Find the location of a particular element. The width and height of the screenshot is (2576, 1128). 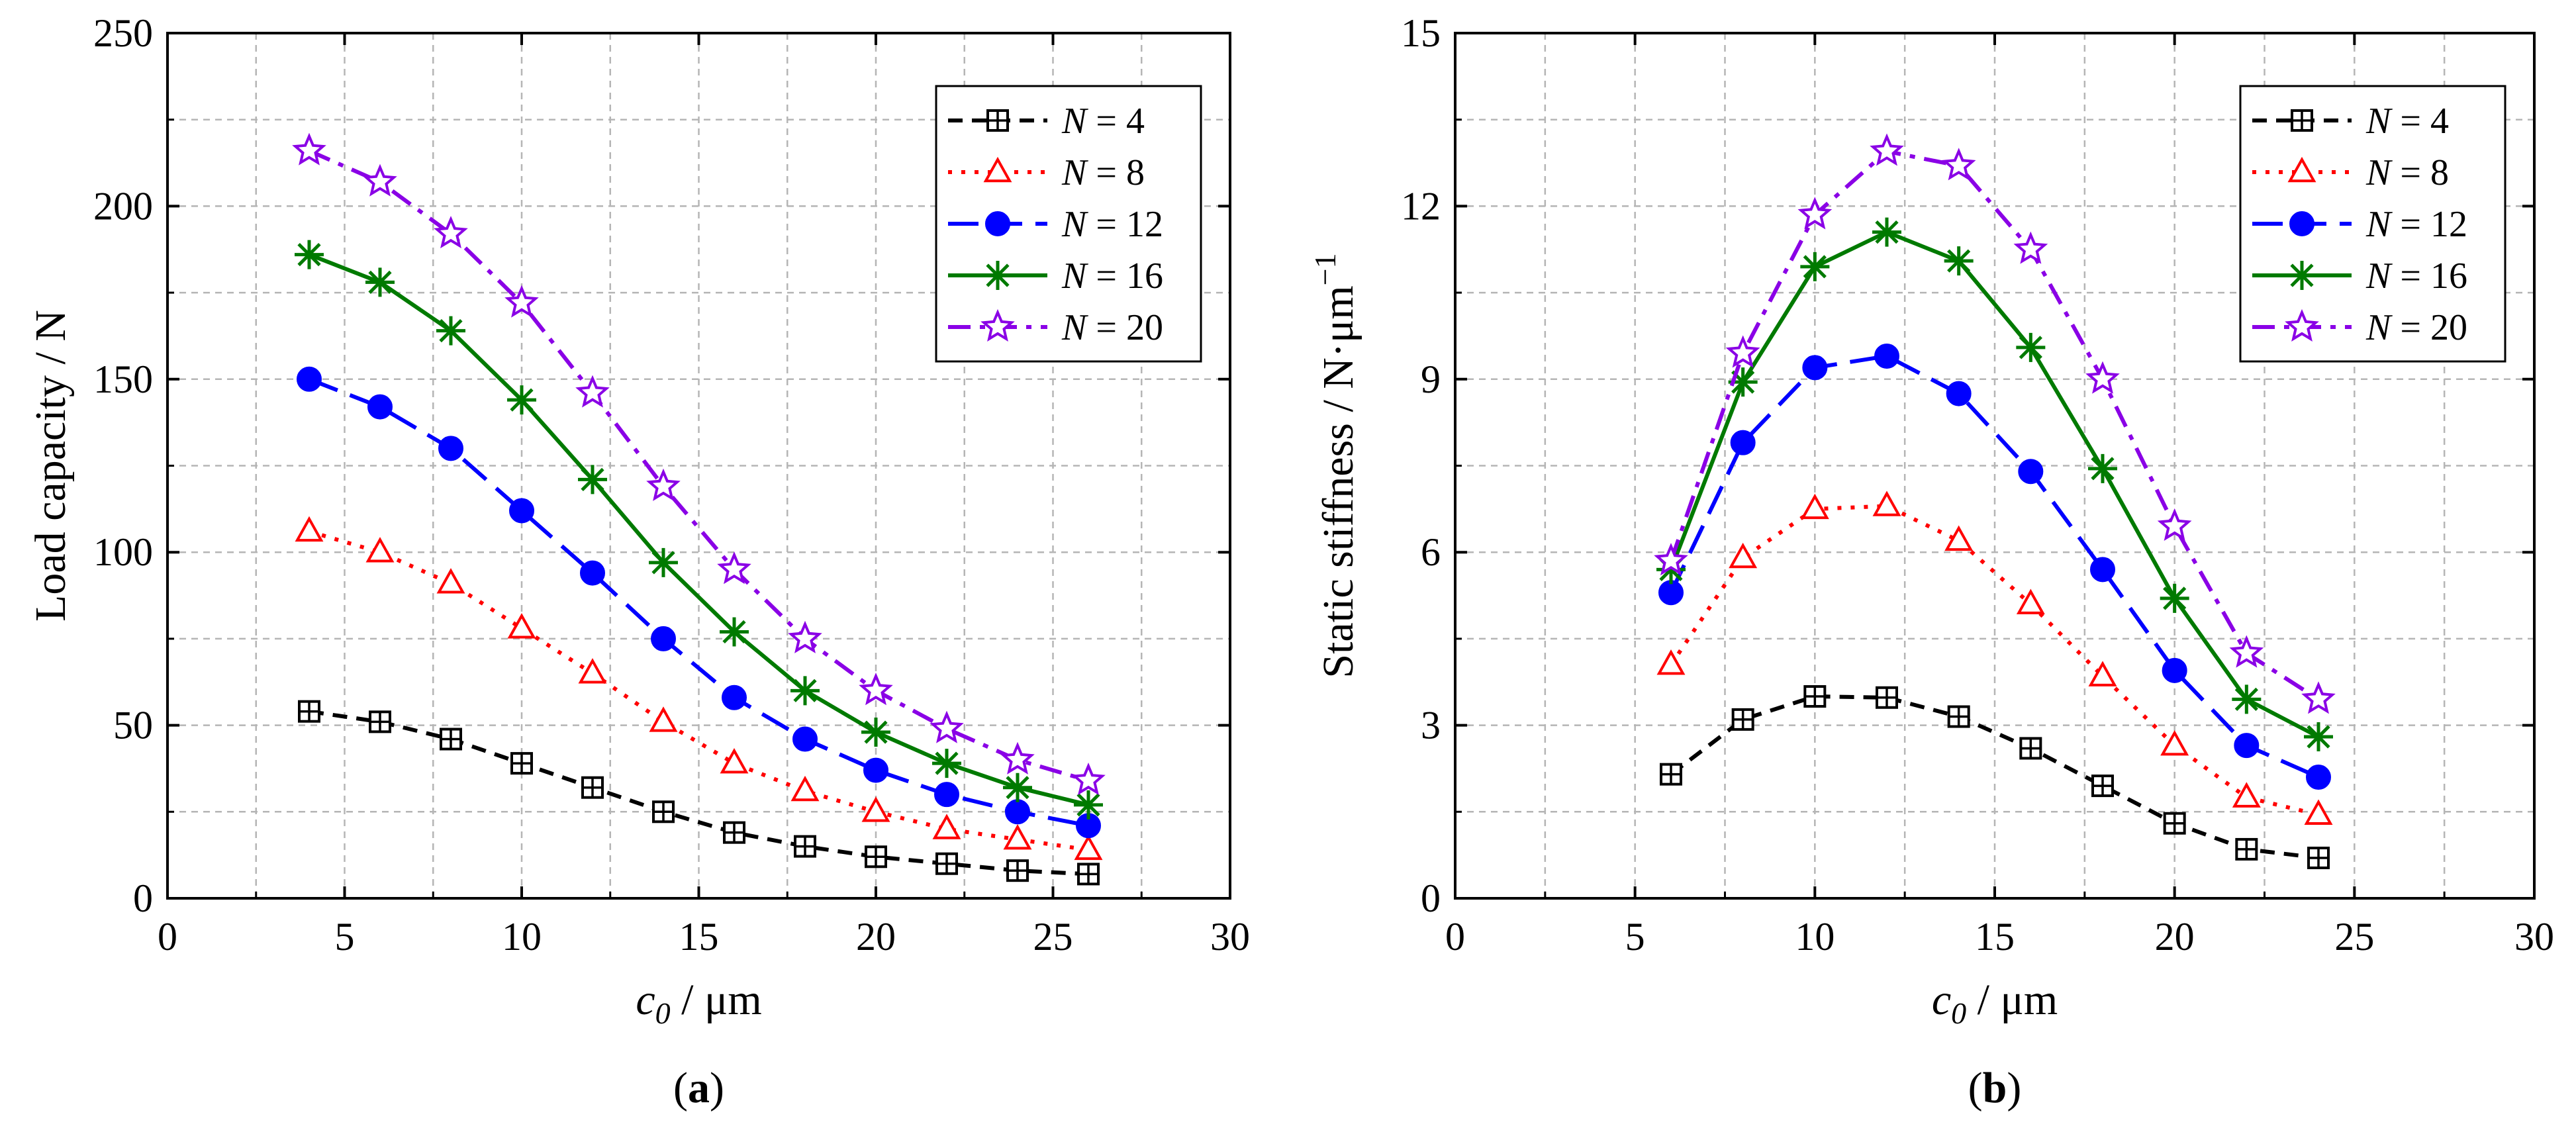

legend-marker-cross is located at coordinates (998, 120).